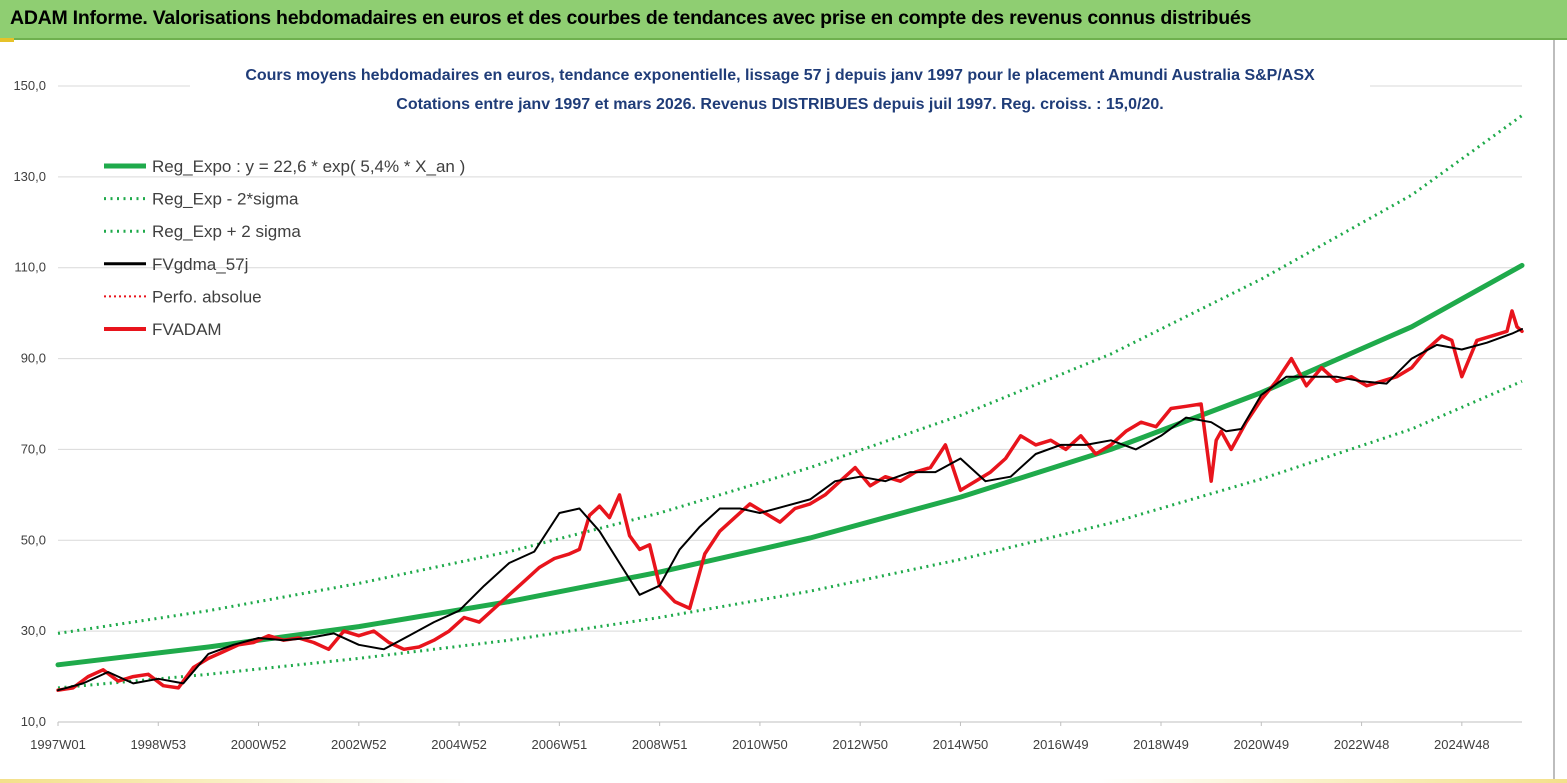 The height and width of the screenshot is (783, 1567). What do you see at coordinates (29, 176) in the screenshot?
I see `y-tick-label: 130,0` at bounding box center [29, 176].